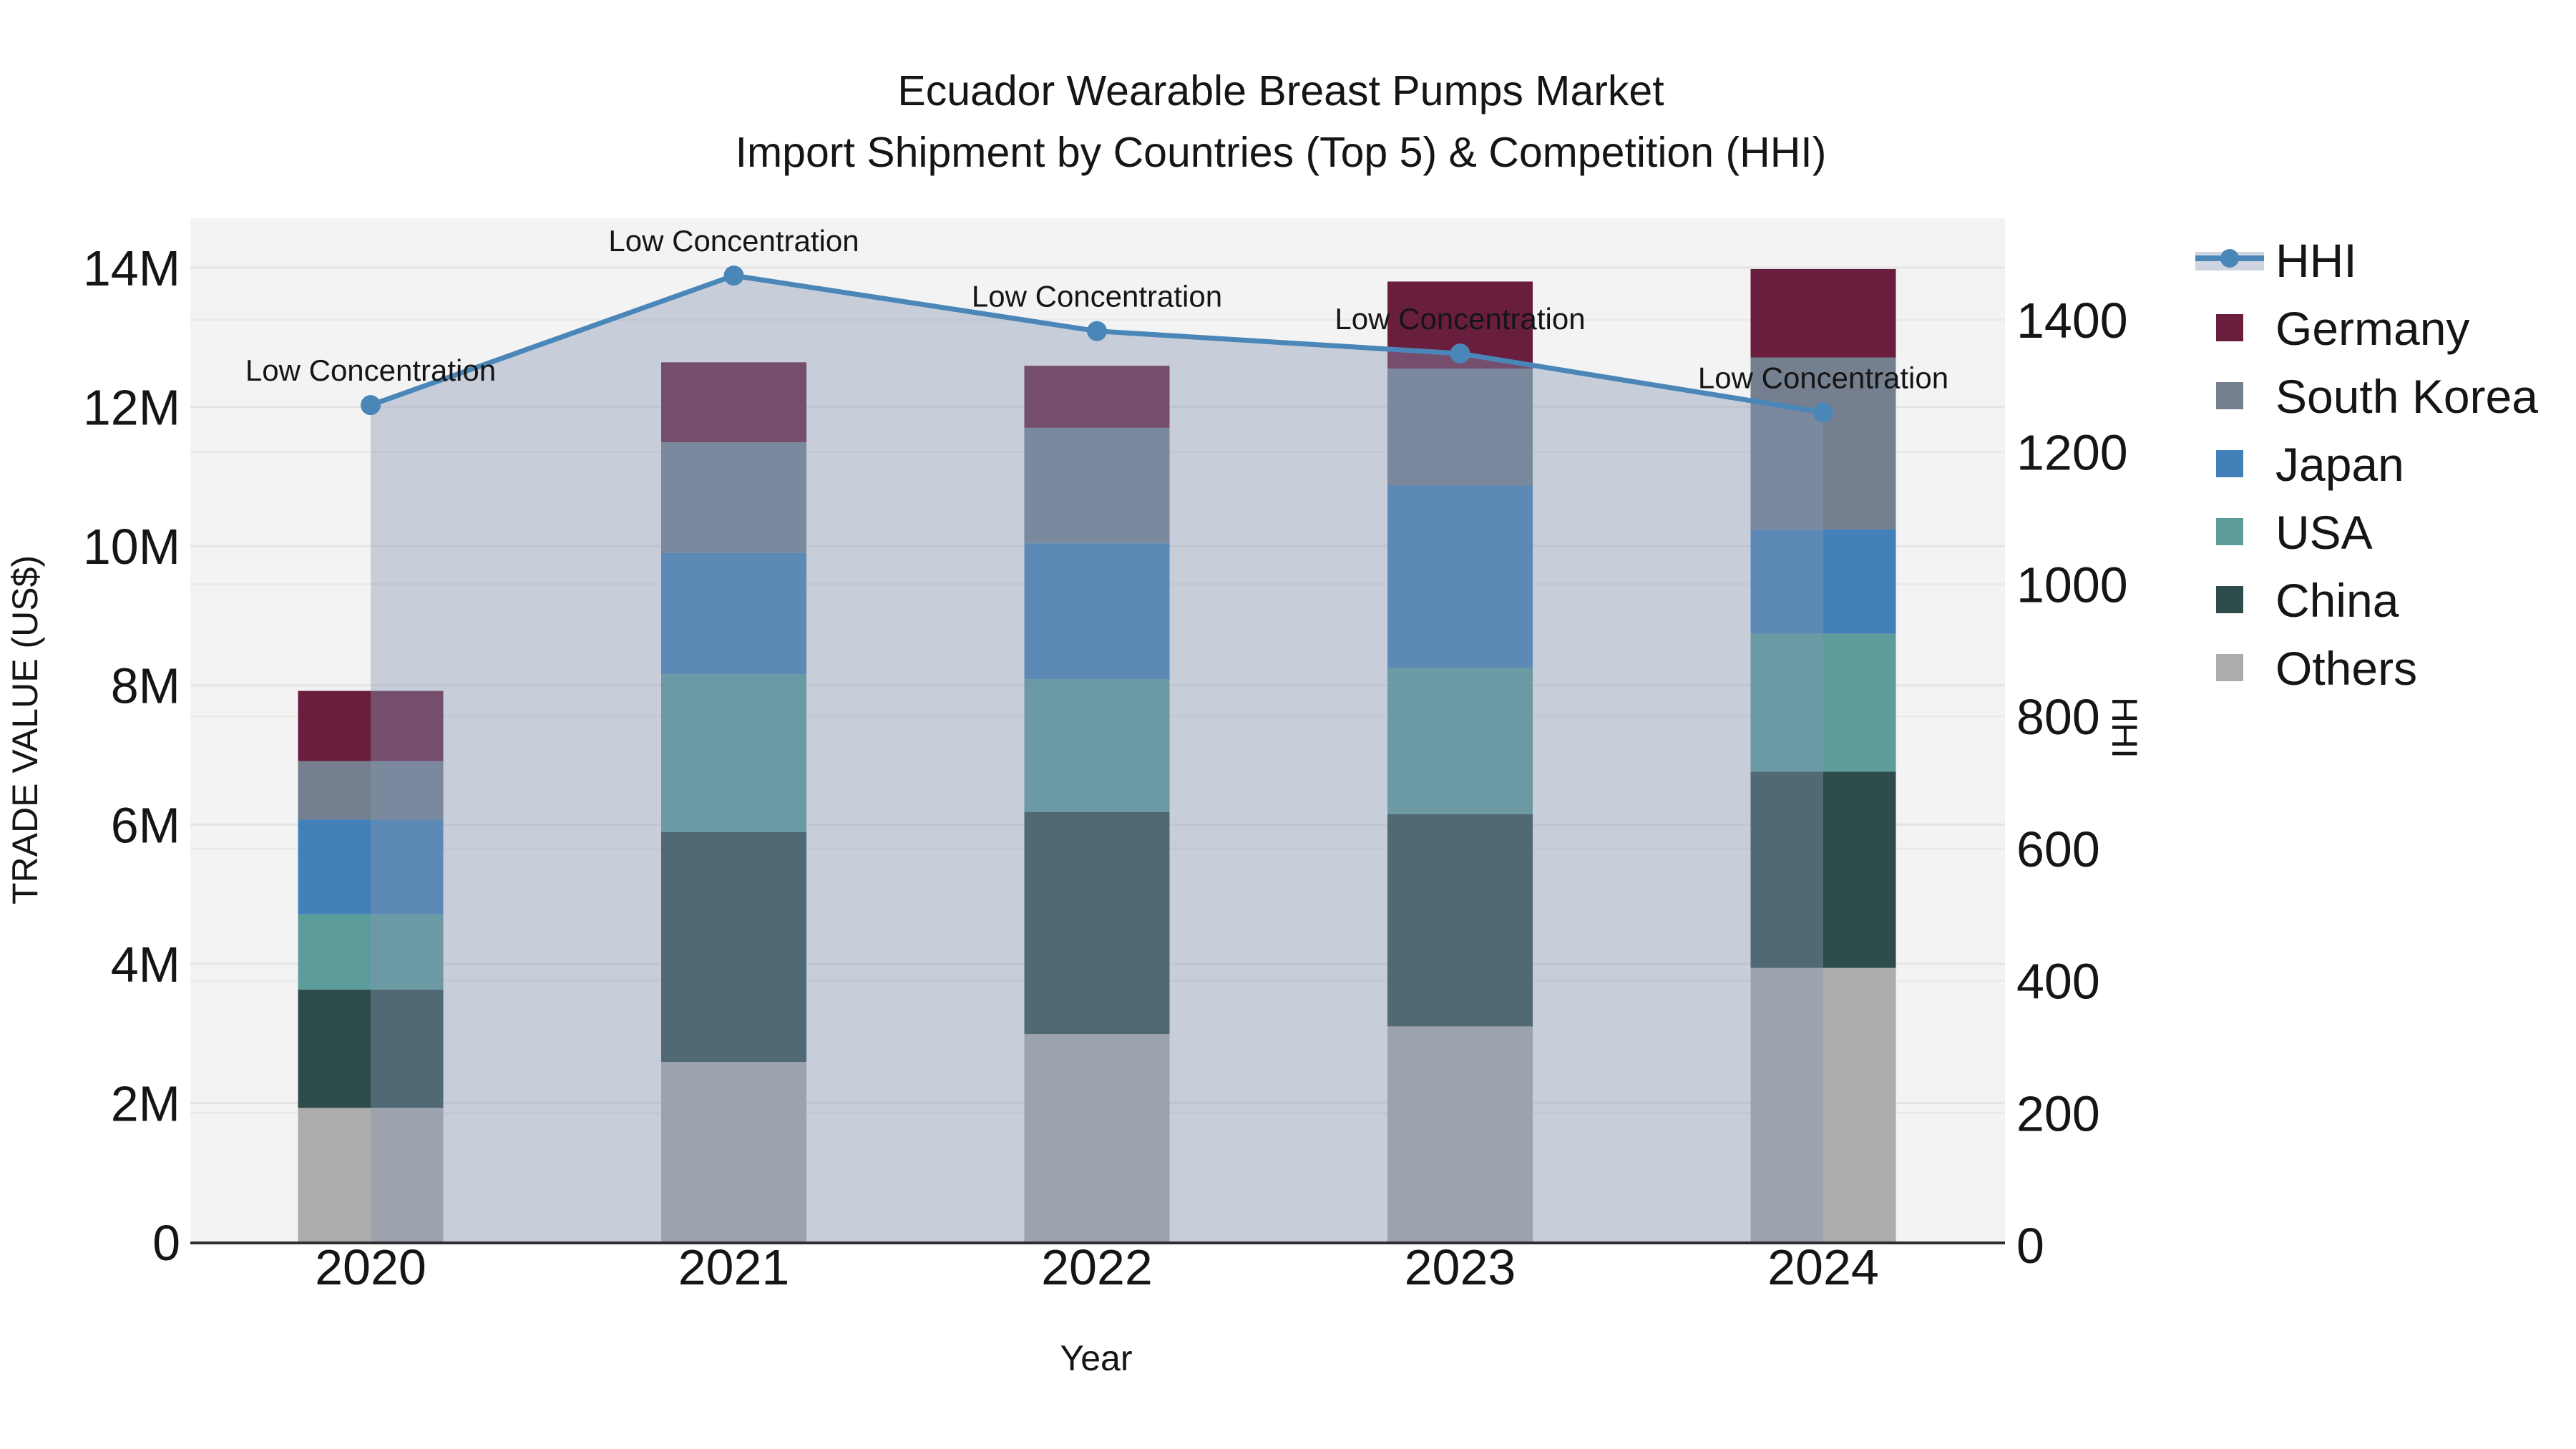 The width and height of the screenshot is (2576, 1449). I want to click on x-tick-2024: 2024, so click(1823, 1267).